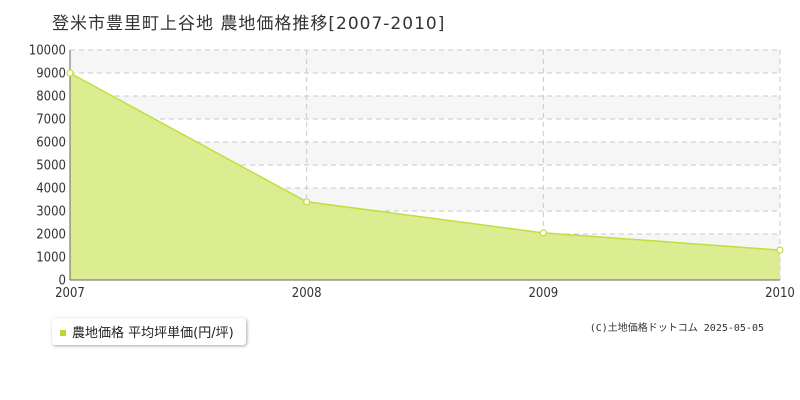  What do you see at coordinates (51, 235) in the screenshot?
I see `y-tick-label: 2000` at bounding box center [51, 235].